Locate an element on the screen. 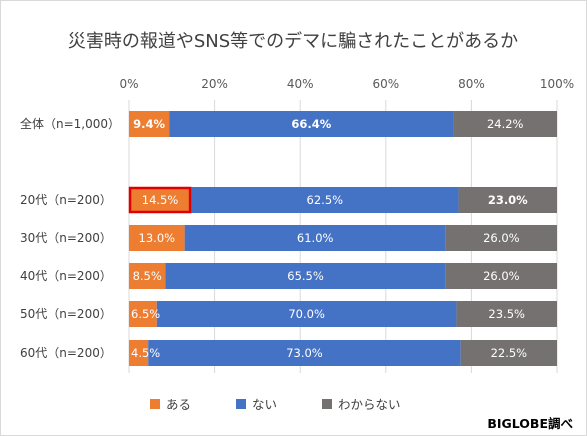 This screenshot has width=587, height=436. highlight-box is located at coordinates (160, 200).